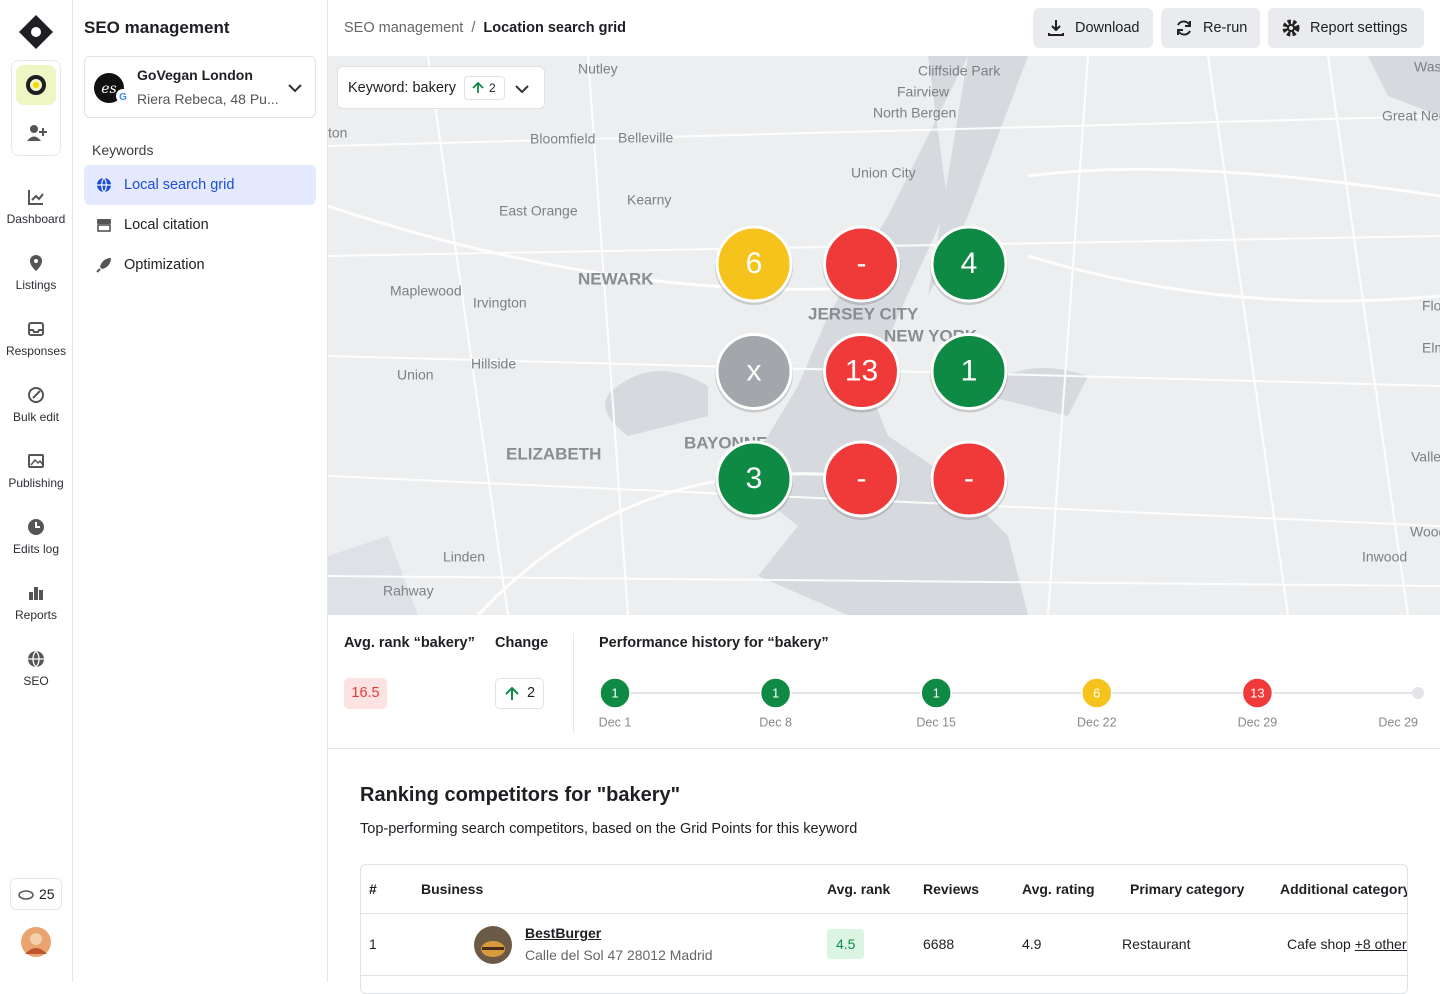 The height and width of the screenshot is (994, 1440). I want to click on competitors-title: Ranking competitors for "bakery", so click(520, 795).